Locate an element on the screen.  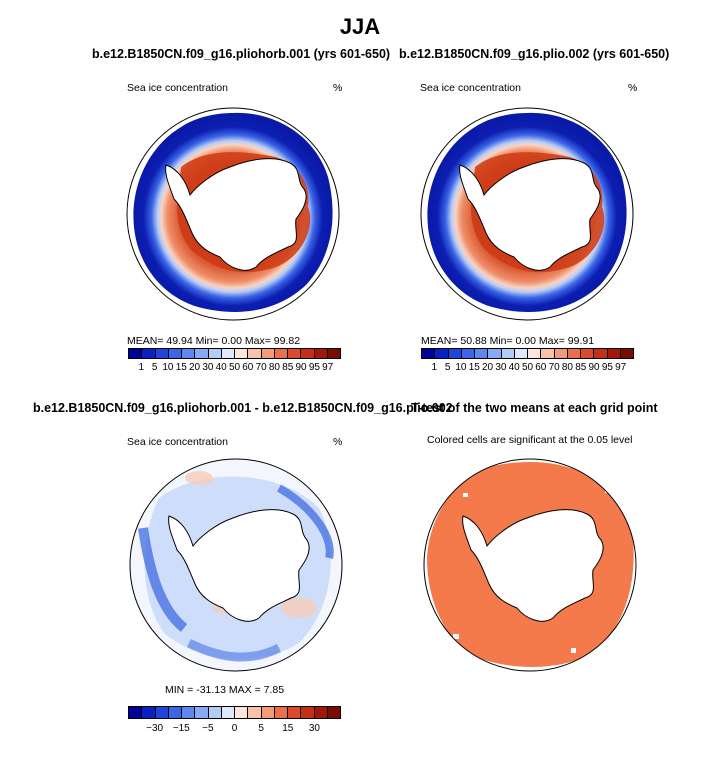
colorbar-tick-label: 80 is located at coordinates (274, 367).